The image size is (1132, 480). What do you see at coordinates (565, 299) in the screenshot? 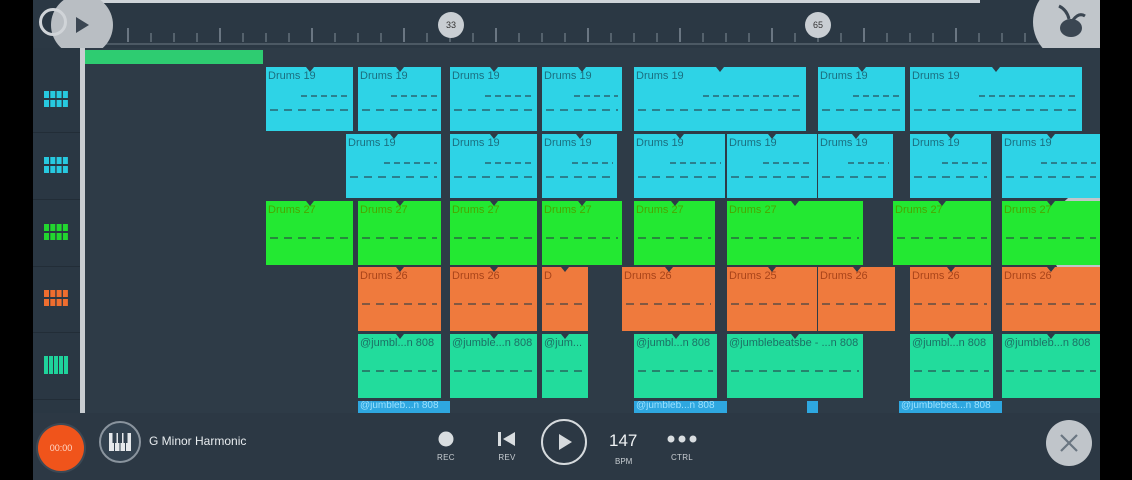
I see `pattern-clip: D` at bounding box center [565, 299].